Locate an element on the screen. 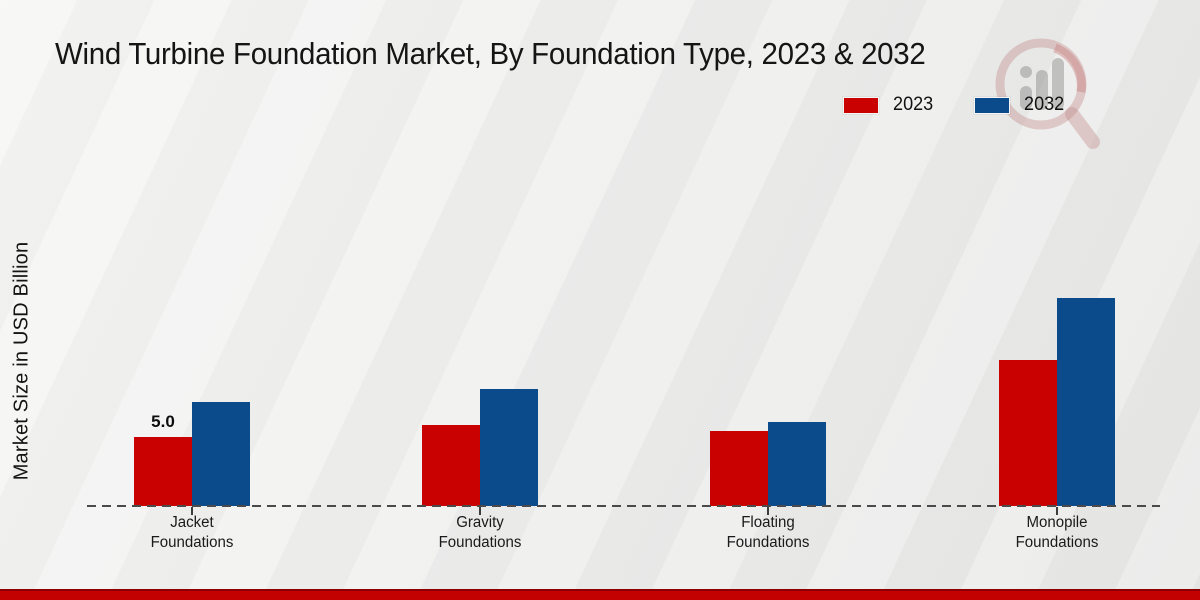  bar-2032-floating-foundations is located at coordinates (797, 464).